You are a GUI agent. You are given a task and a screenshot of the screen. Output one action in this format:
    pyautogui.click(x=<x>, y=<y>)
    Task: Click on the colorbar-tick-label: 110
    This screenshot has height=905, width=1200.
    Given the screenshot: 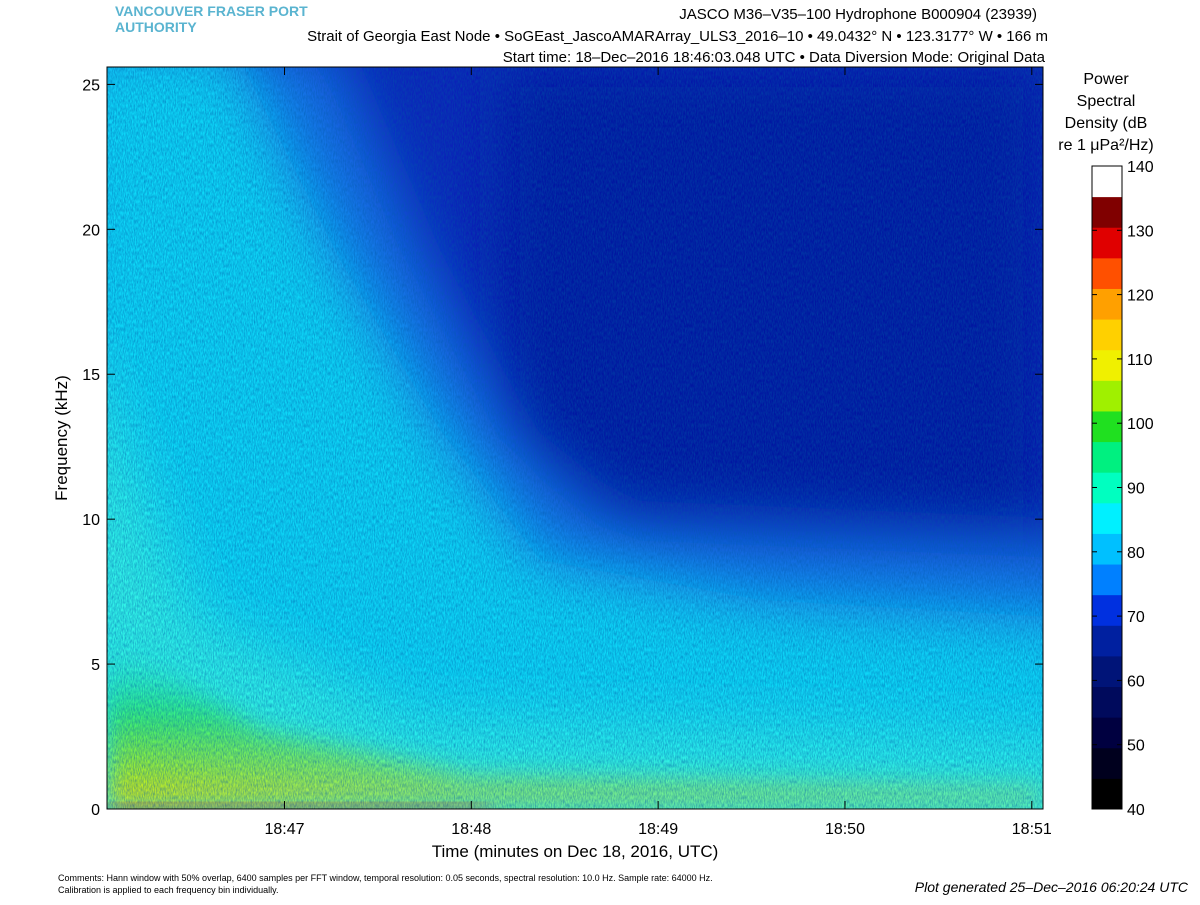 What is the action you would take?
    pyautogui.click(x=1140, y=360)
    